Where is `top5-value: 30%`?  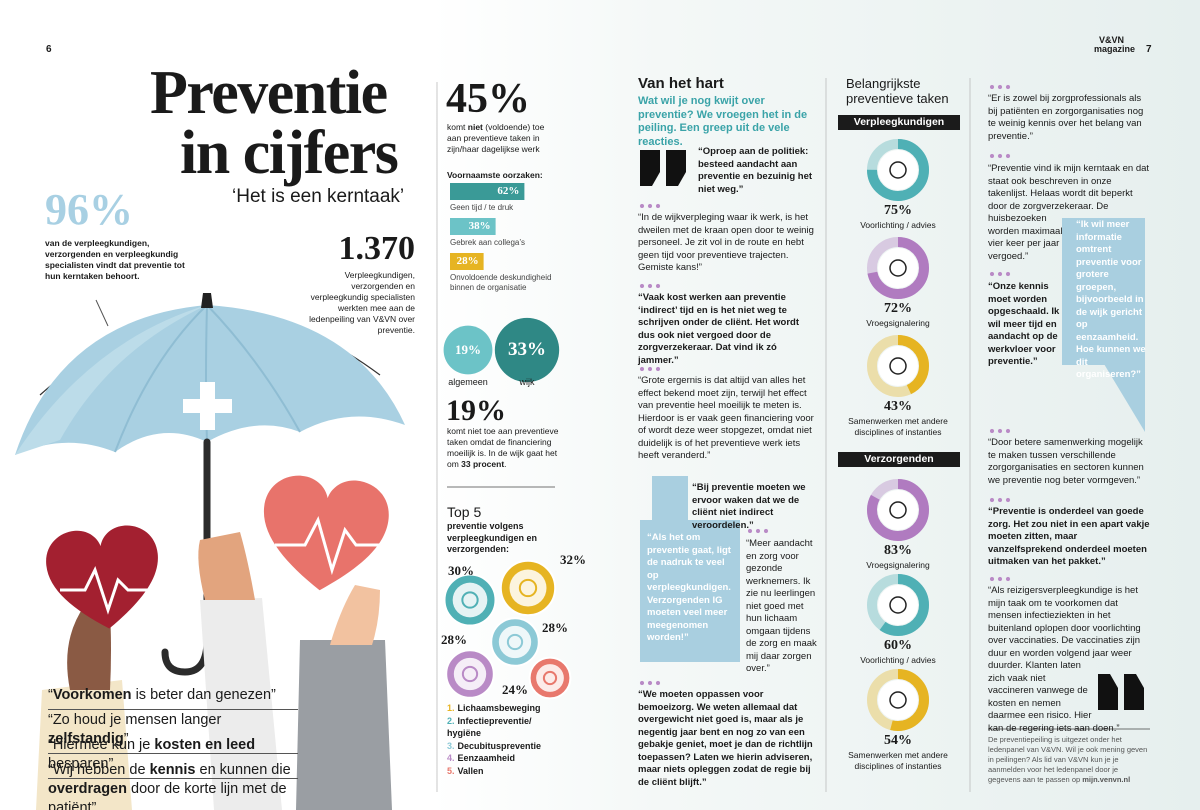
top5-value: 30% is located at coordinates (461, 570).